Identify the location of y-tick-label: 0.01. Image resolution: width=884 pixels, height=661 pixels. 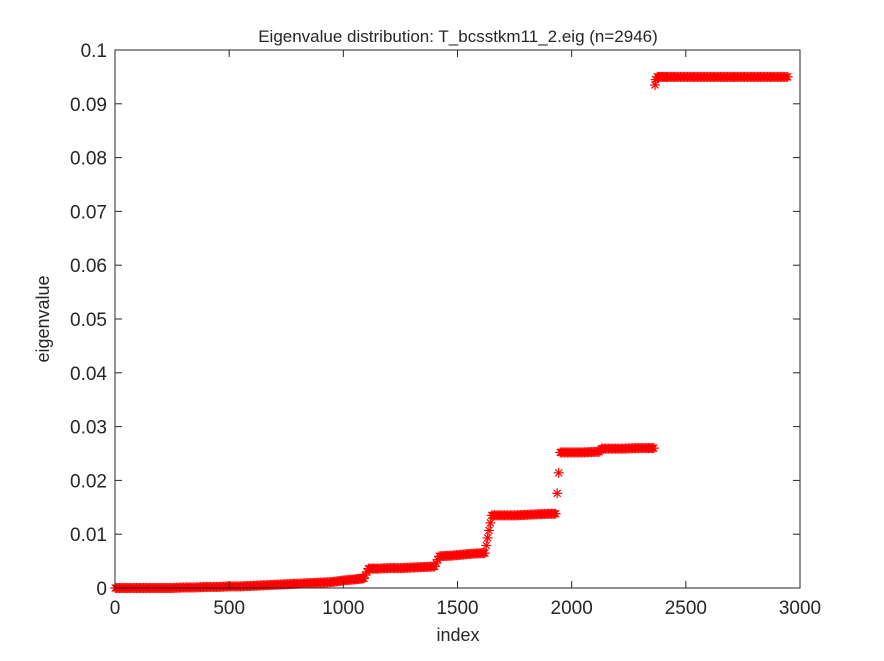
(88, 535).